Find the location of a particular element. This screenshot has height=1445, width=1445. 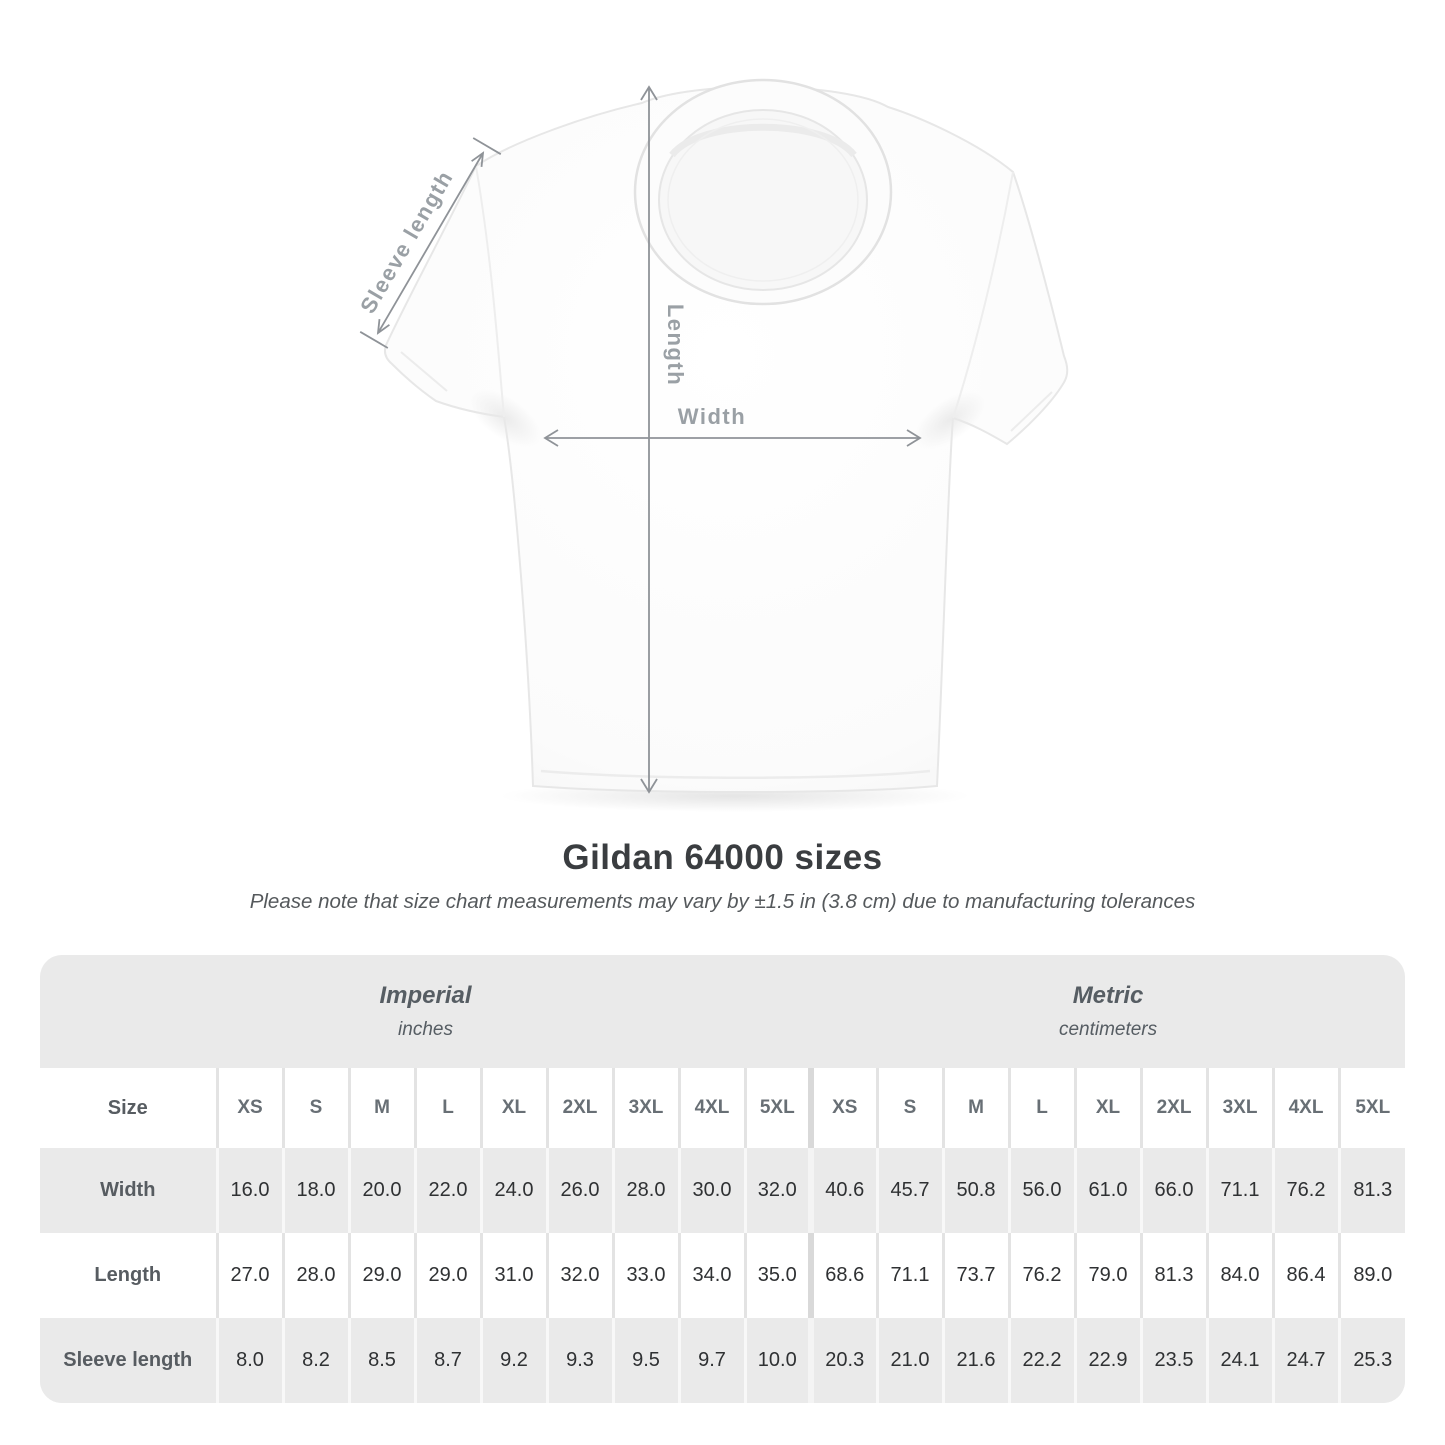

value-cell: 24.1 is located at coordinates (1239, 1360).